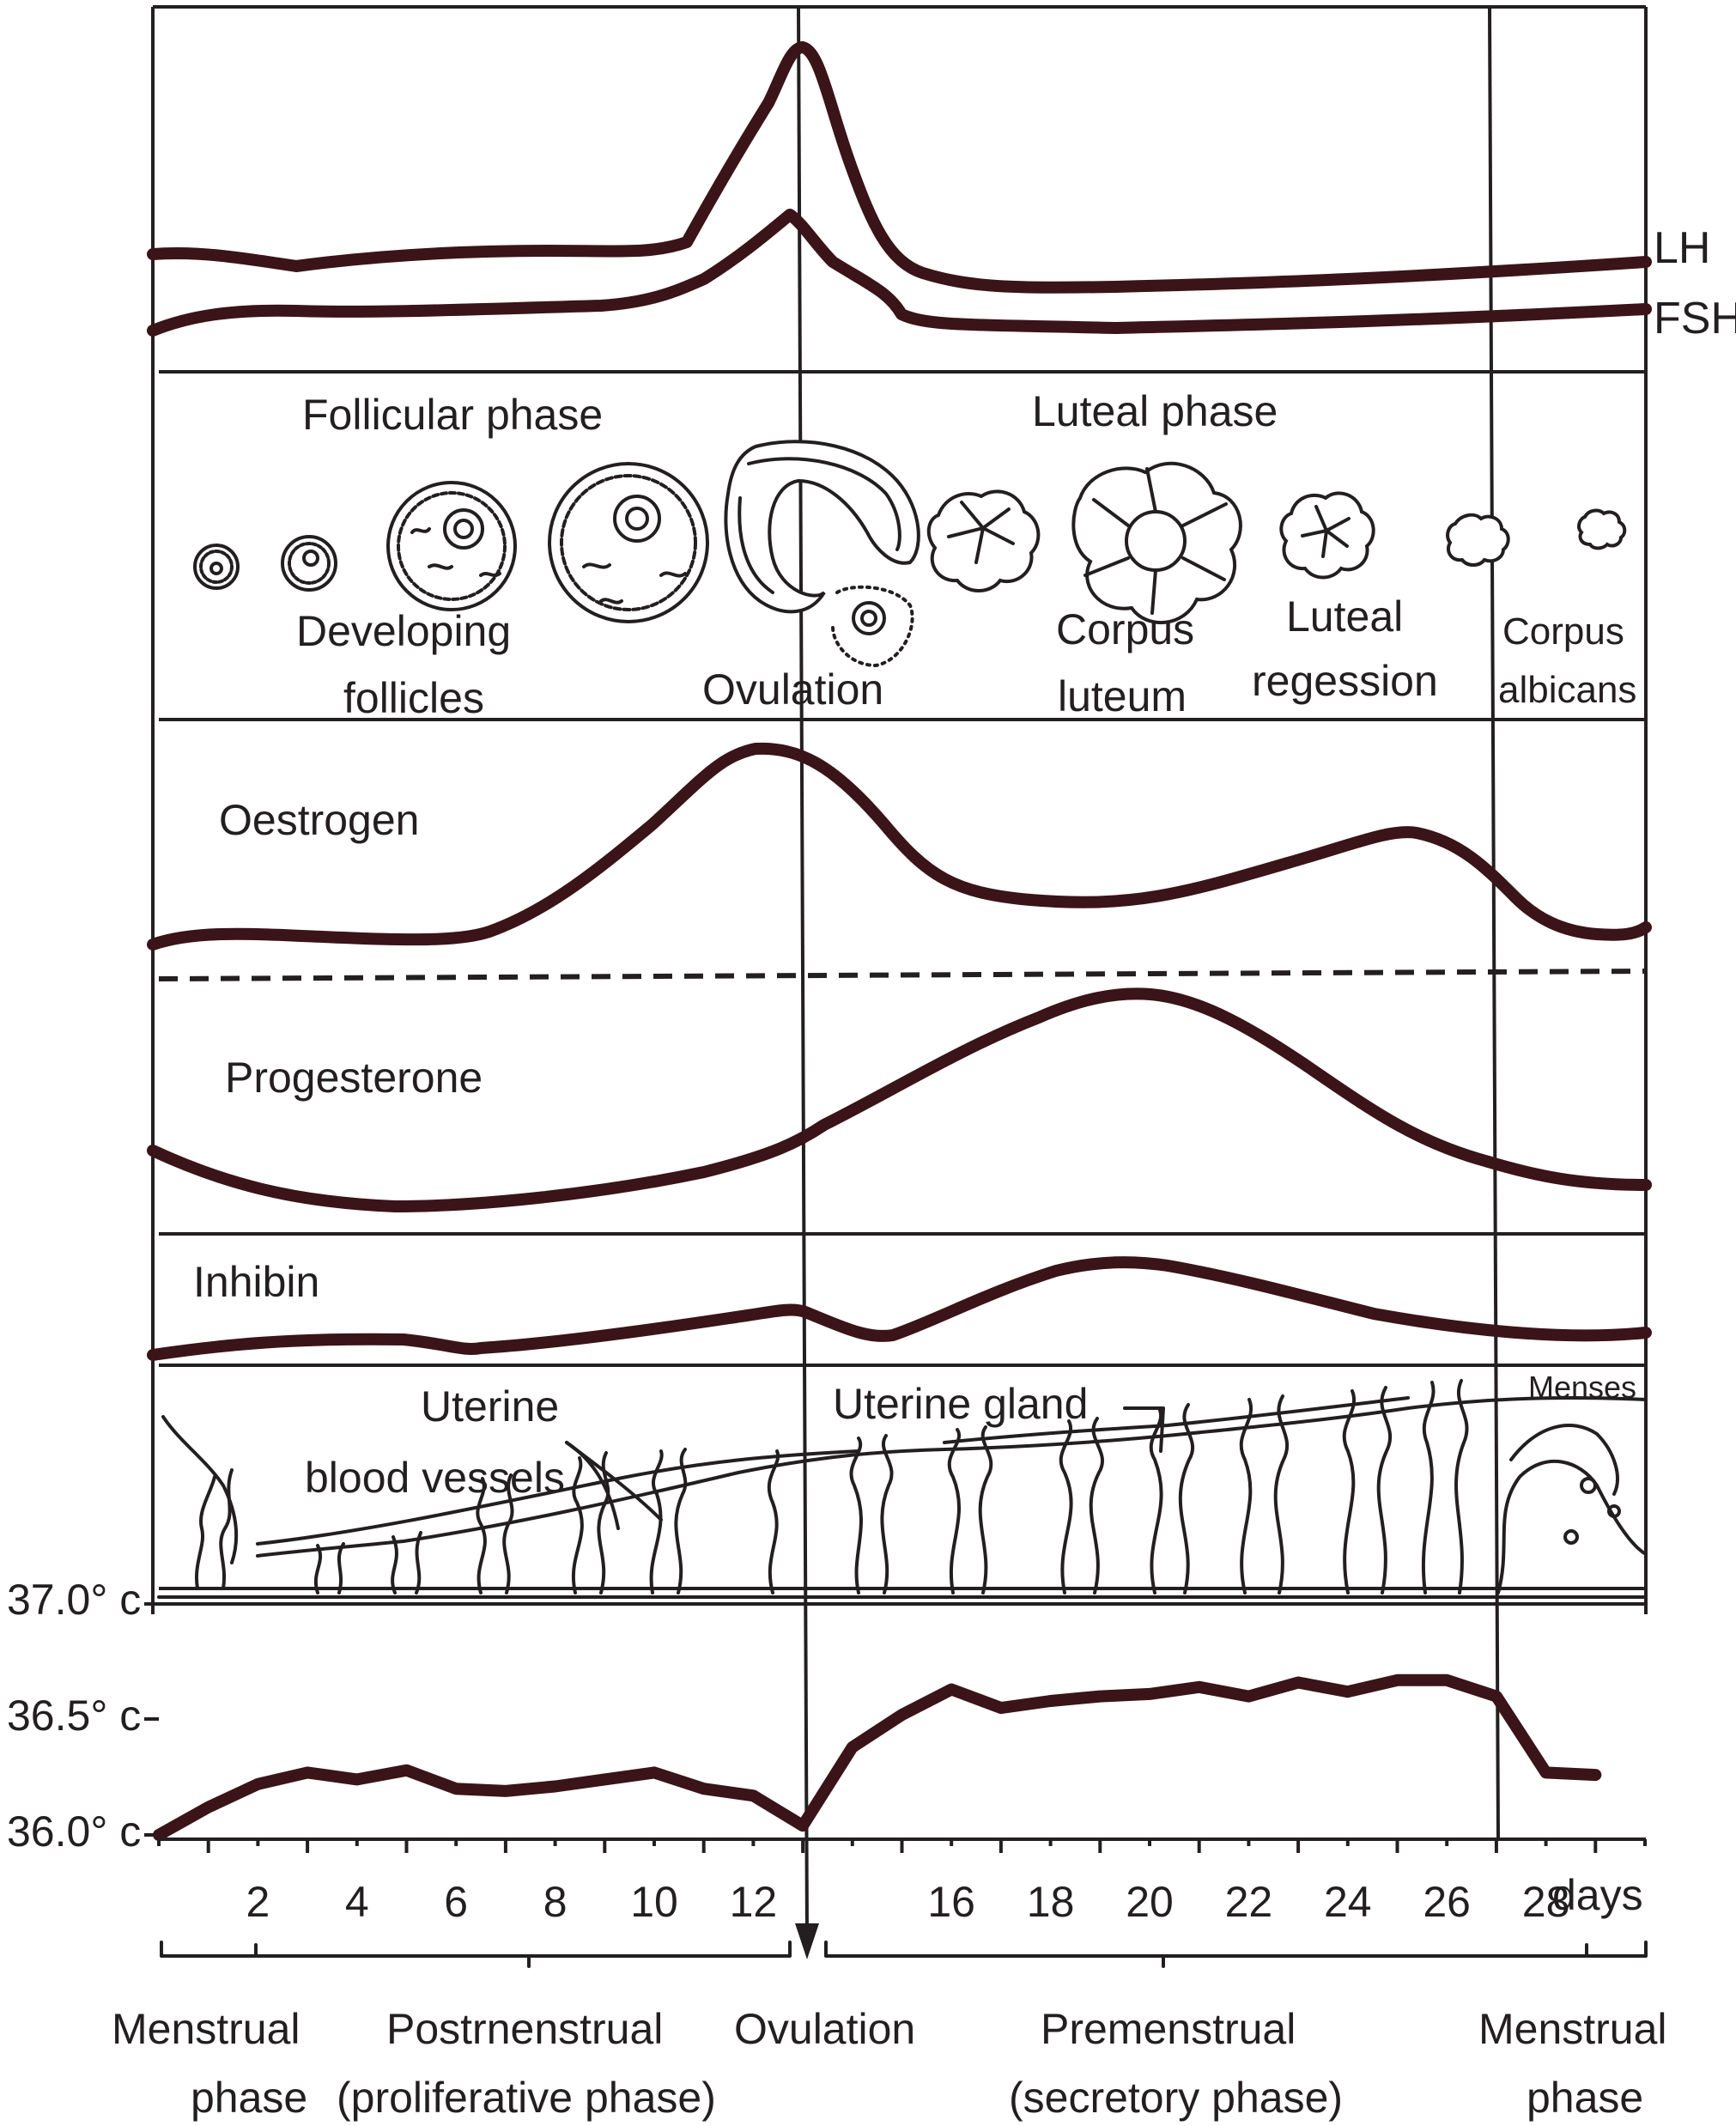 This screenshot has height=2126, width=1736. What do you see at coordinates (490, 1406) in the screenshot?
I see `uterine-vessels-label-1: Uterine` at bounding box center [490, 1406].